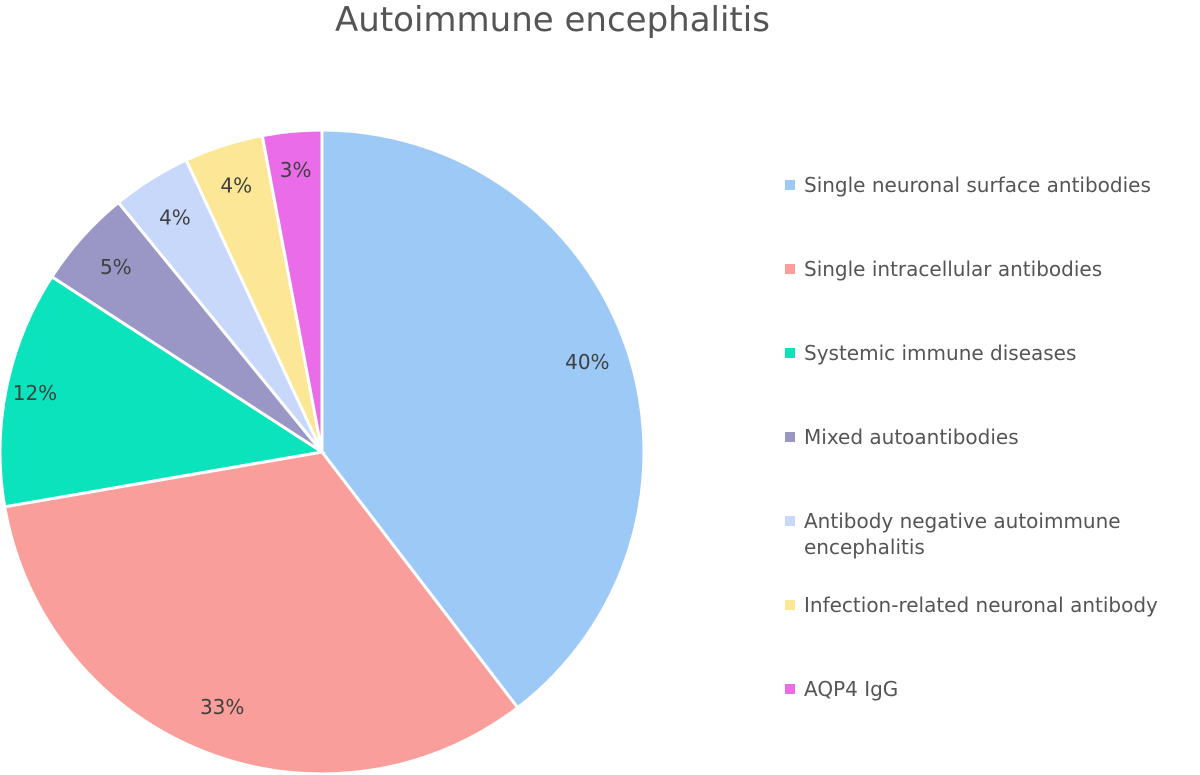  Describe the element at coordinates (292, 290) in the screenshot. I see `pie-slice-aqp4-igg` at that location.